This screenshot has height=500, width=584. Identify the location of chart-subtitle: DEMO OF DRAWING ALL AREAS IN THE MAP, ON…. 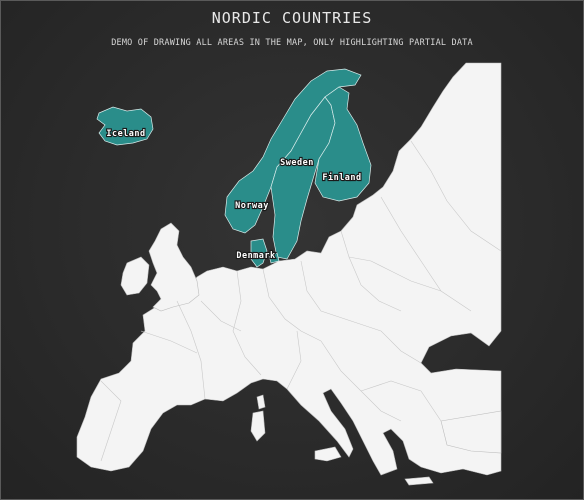
(292, 43).